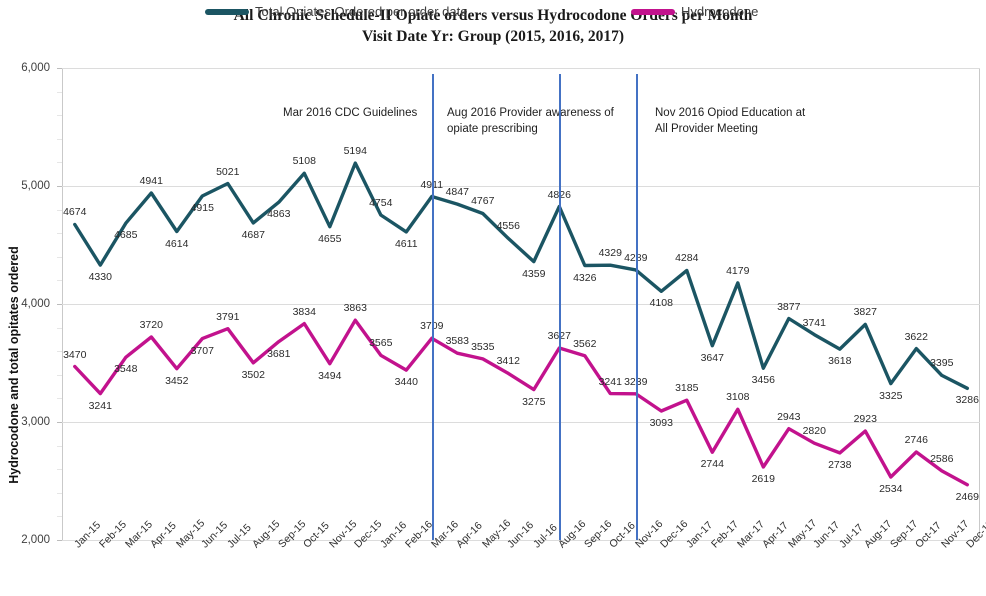  Describe the element at coordinates (406, 382) in the screenshot. I see `data-label: 3440` at that location.